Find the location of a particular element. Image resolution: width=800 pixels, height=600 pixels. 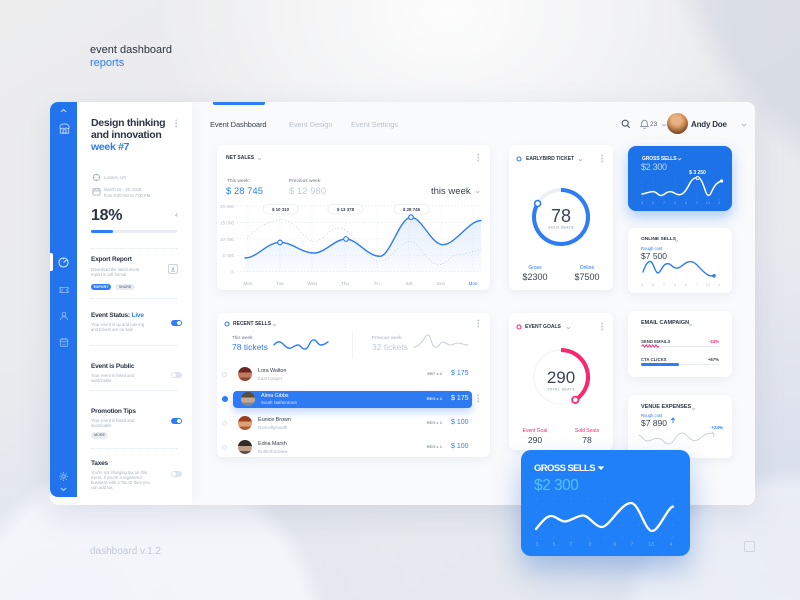

svg-text: Tue is located at coordinates (280, 283).